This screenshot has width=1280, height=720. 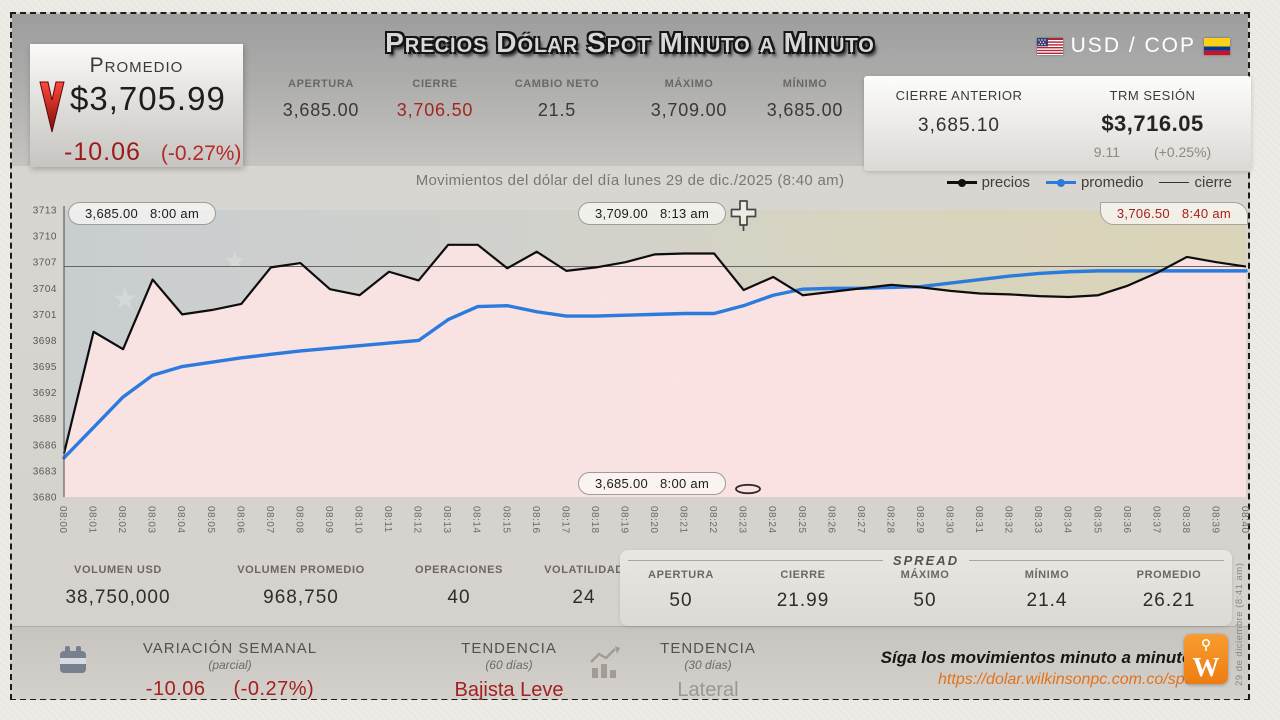 What do you see at coordinates (45, 445) in the screenshot?
I see `svg-text: 3686` at bounding box center [45, 445].